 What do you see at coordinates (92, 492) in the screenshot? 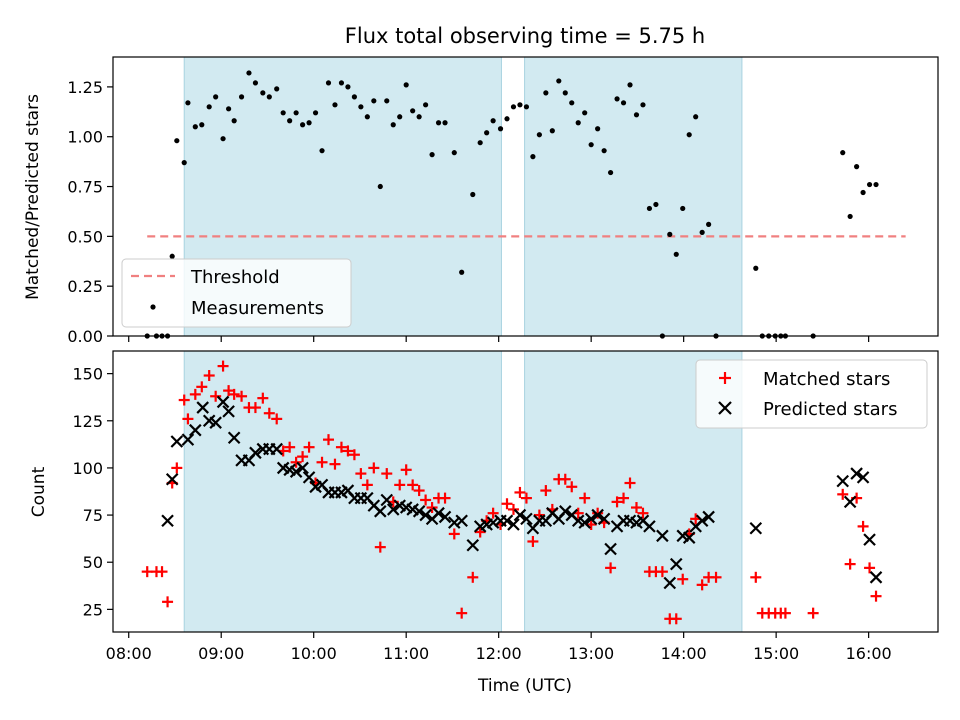
I see `bottom-y-axis-ticks: 25 50 75 100 125 150` at bounding box center [92, 492].